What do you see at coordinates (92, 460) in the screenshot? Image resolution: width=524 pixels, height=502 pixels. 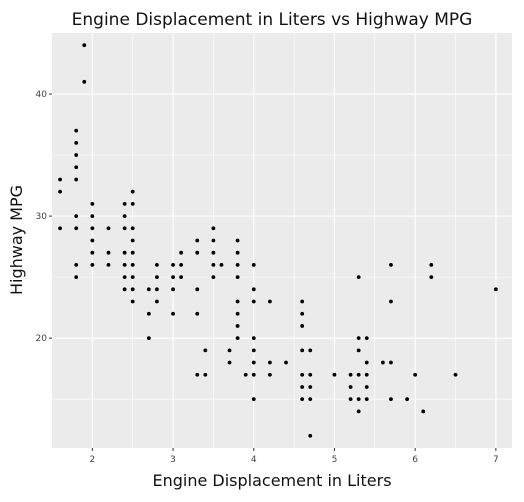 I see `x-tick-label: 2` at bounding box center [92, 460].